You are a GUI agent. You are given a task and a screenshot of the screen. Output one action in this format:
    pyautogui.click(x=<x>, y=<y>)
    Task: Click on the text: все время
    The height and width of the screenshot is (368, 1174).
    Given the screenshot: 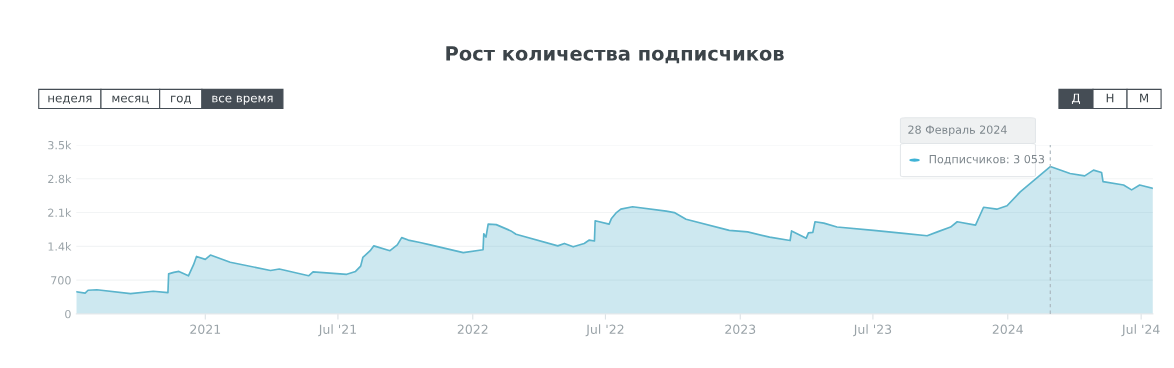 What is the action you would take?
    pyautogui.click(x=242, y=100)
    